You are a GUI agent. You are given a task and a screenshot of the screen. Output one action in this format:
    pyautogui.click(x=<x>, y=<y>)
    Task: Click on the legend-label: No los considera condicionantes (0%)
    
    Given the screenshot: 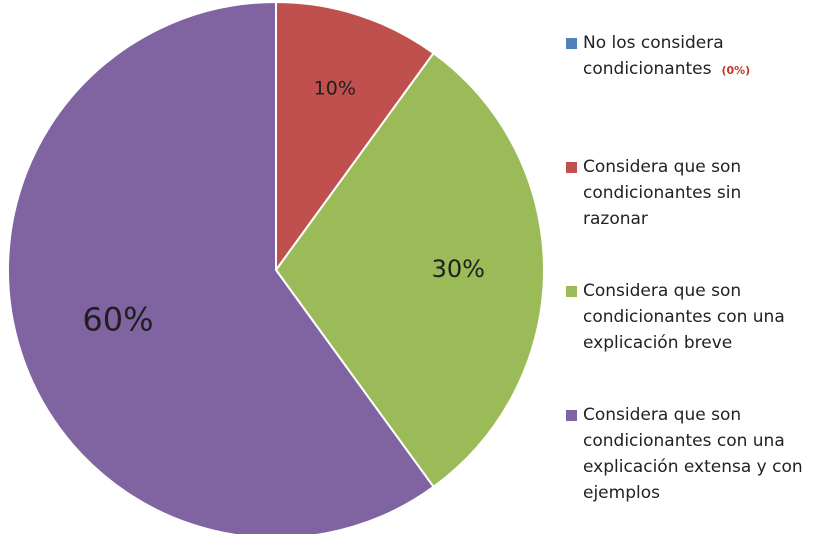 What is the action you would take?
    pyautogui.click(x=667, y=56)
    